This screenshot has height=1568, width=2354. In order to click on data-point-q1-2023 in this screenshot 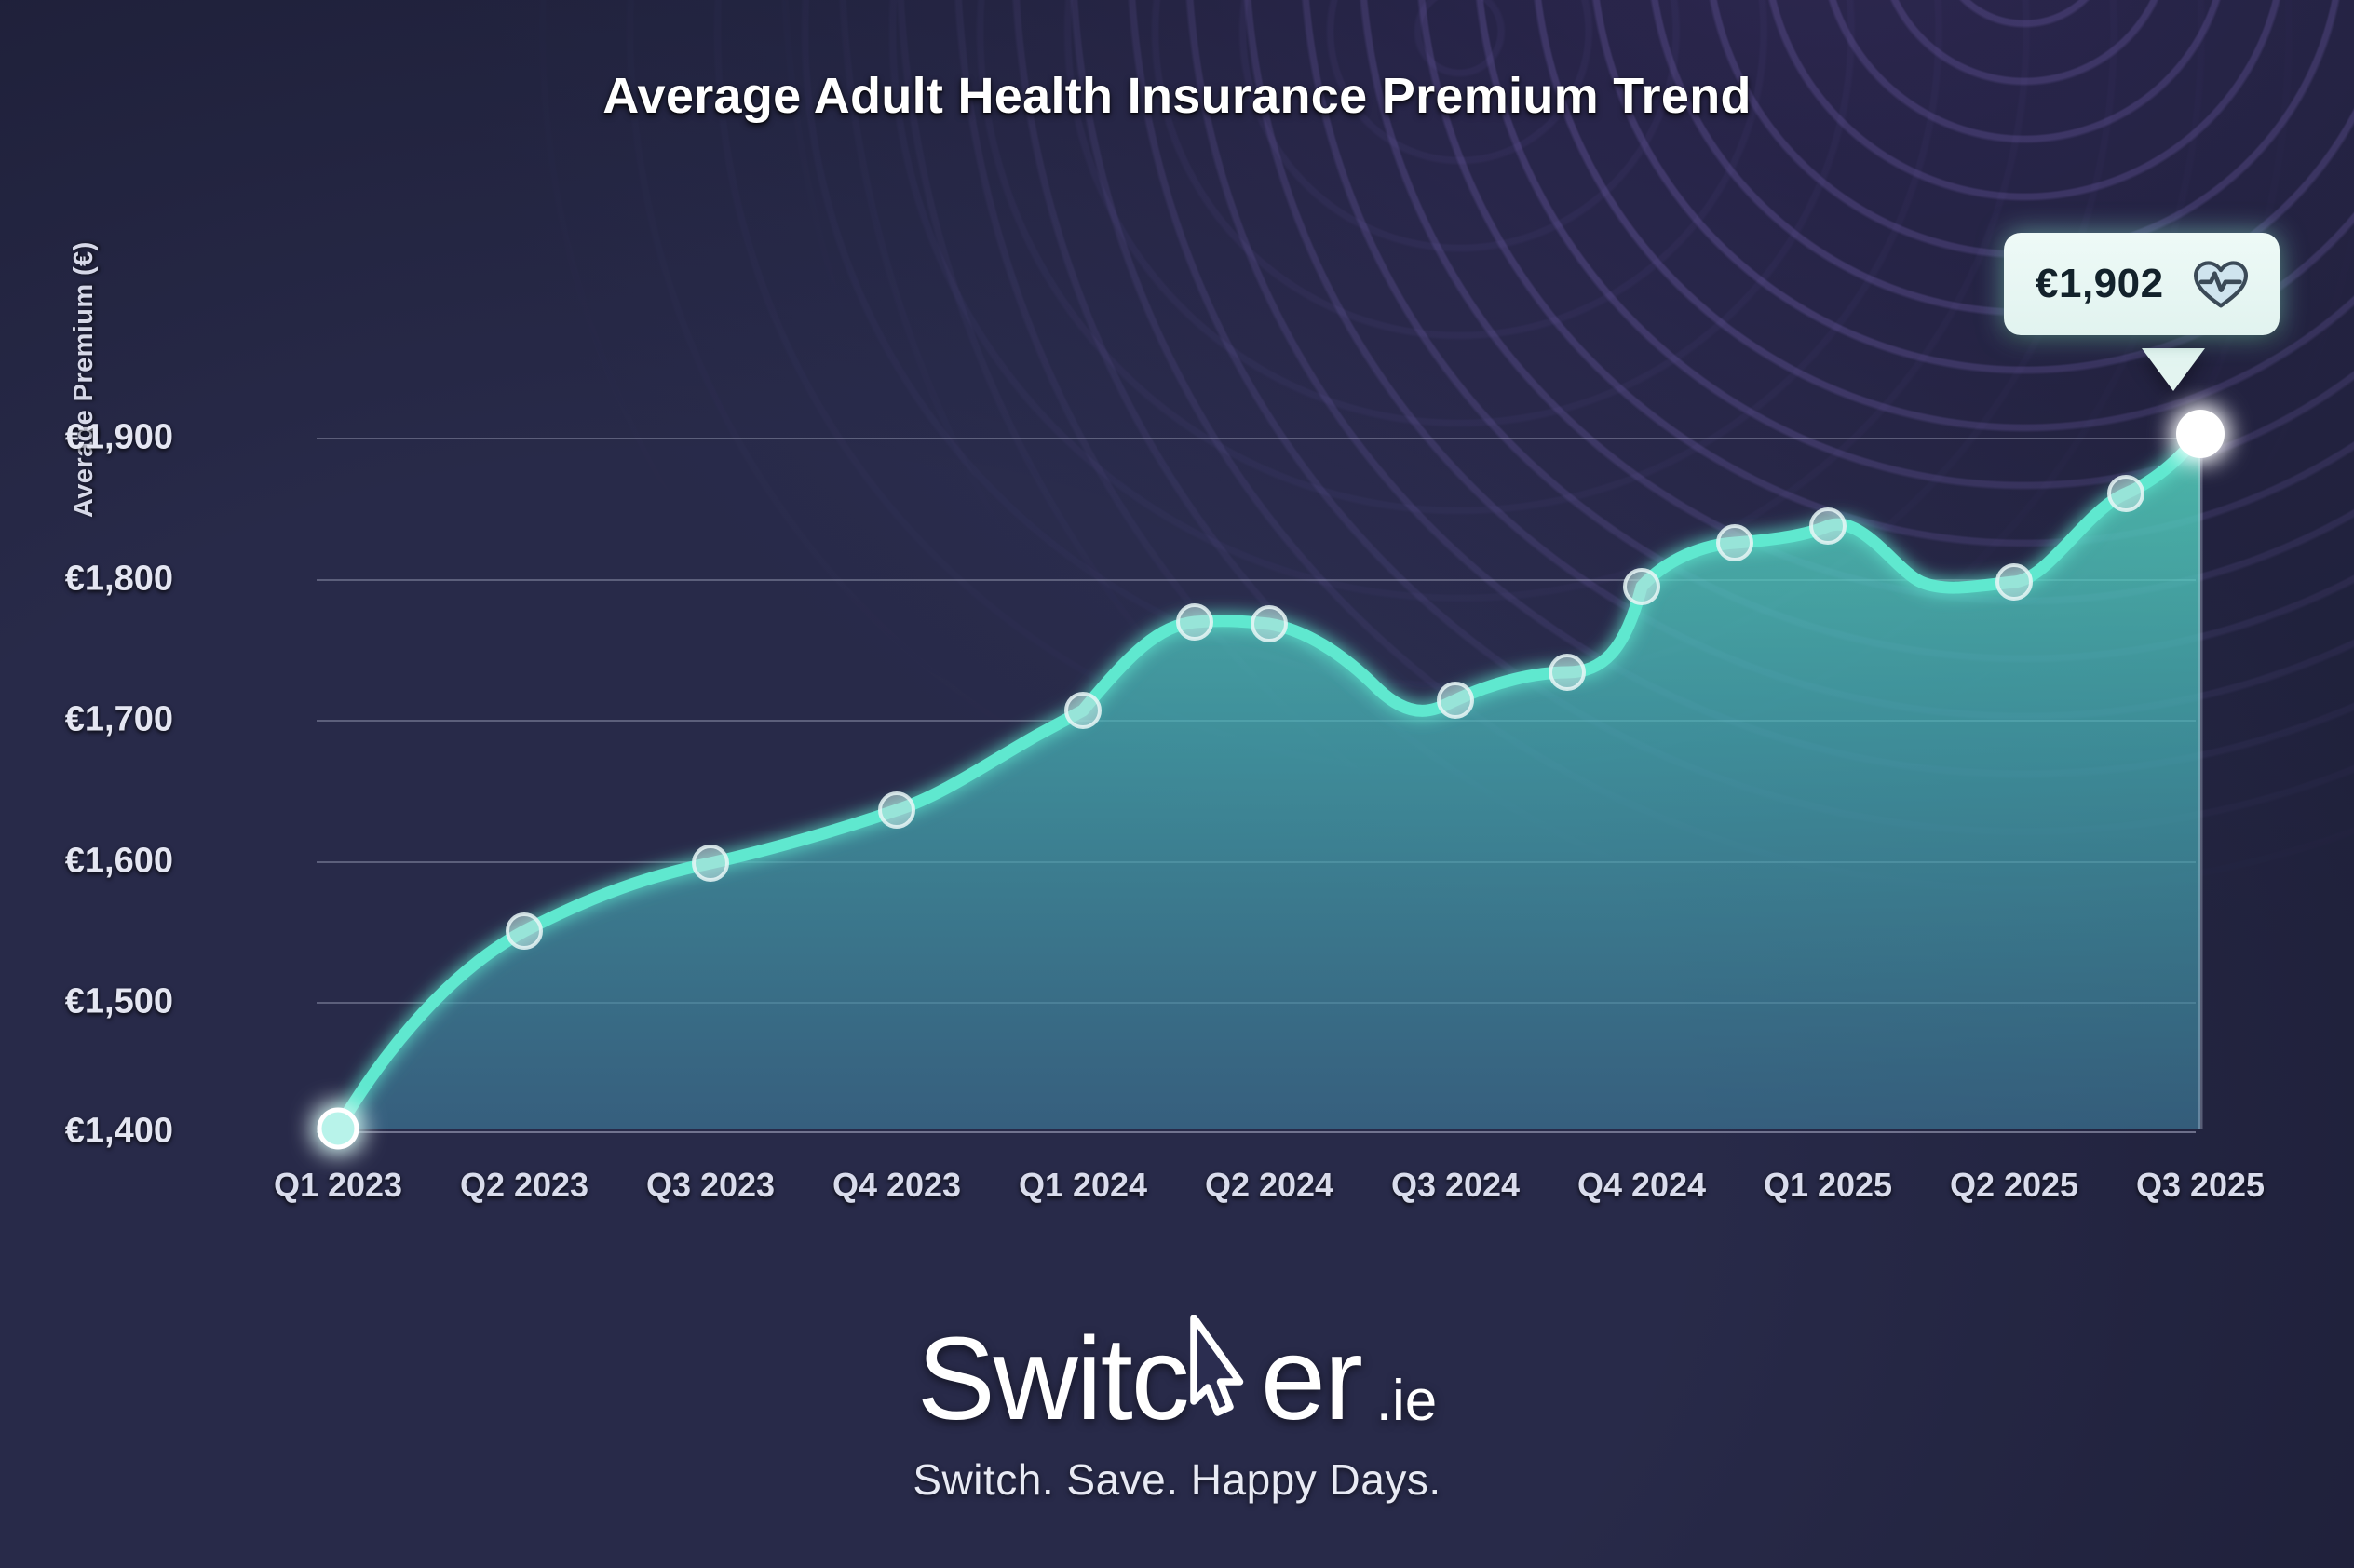, I will do `click(338, 1128)`.